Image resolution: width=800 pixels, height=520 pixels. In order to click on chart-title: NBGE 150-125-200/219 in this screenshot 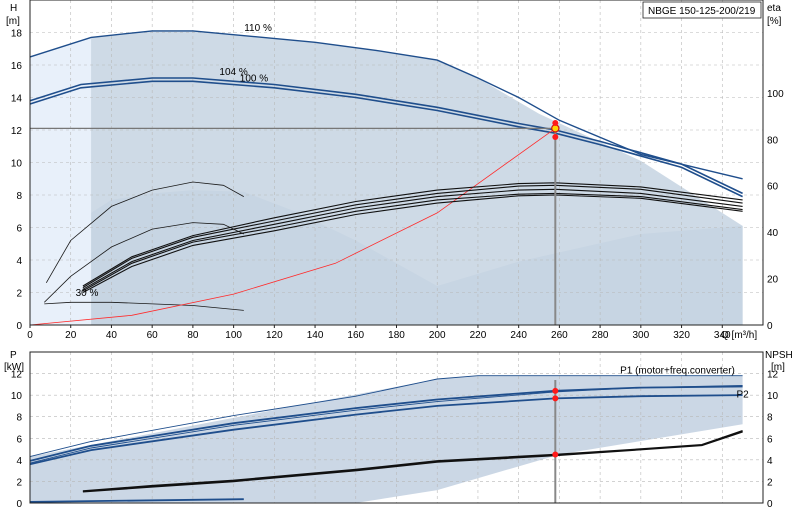, I will do `click(702, 11)`.